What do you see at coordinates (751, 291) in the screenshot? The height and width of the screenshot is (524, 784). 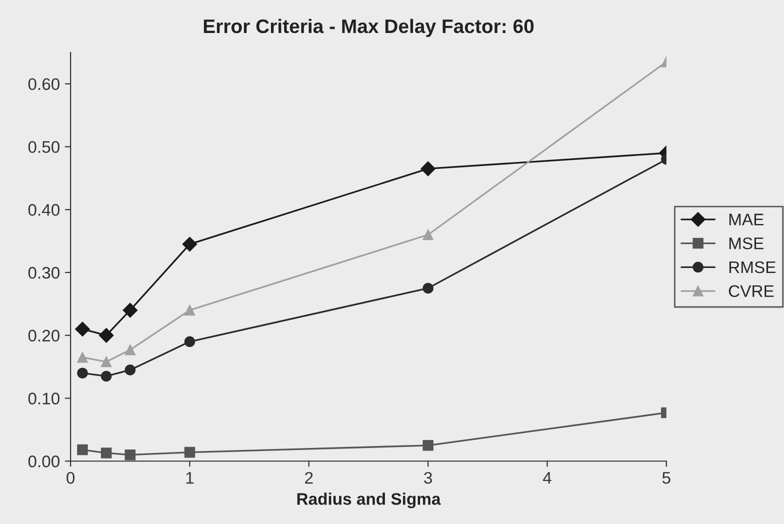 I see `legend-label: CVRE` at bounding box center [751, 291].